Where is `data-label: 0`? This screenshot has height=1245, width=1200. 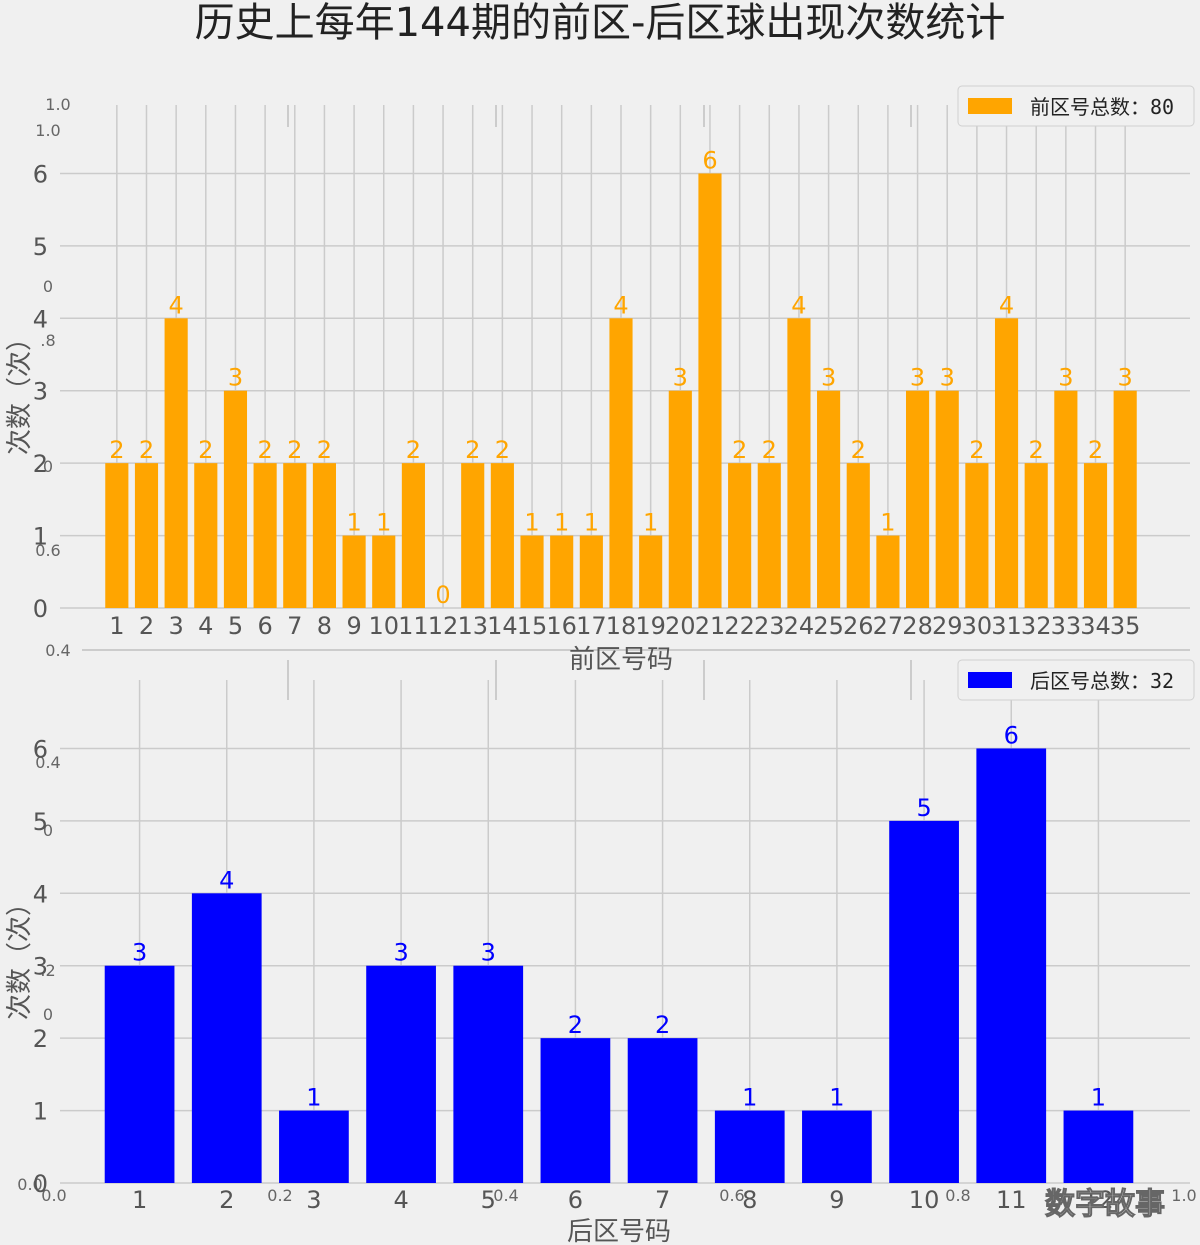 data-label: 0 is located at coordinates (442, 595).